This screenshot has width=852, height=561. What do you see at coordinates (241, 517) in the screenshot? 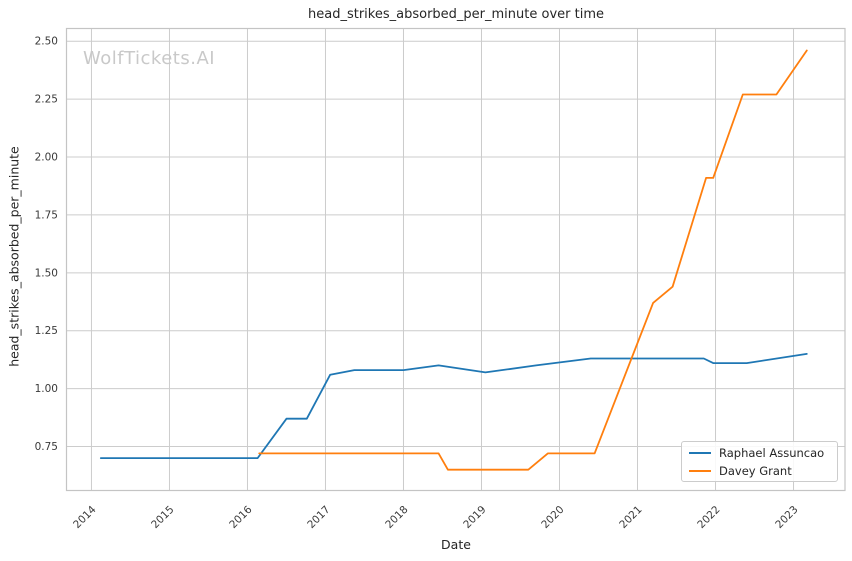
I see `x-tick-label: 2016` at bounding box center [241, 517].